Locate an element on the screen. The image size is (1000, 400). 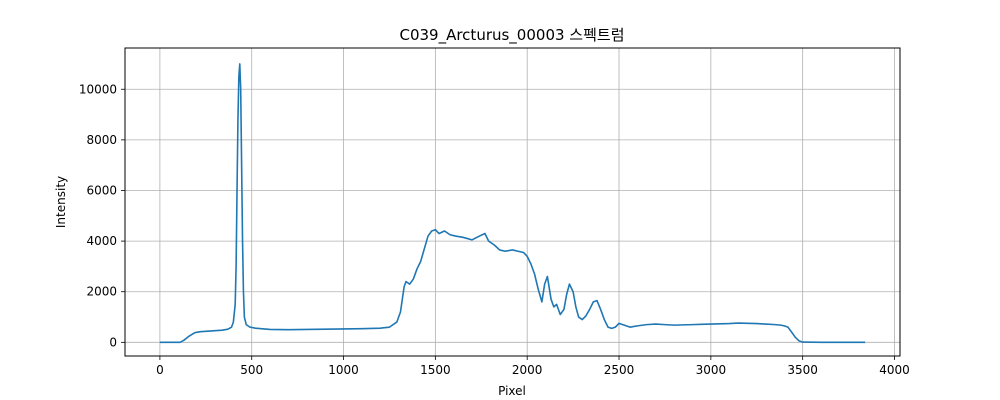
y-axis-label: Intensity is located at coordinates (61, 202).